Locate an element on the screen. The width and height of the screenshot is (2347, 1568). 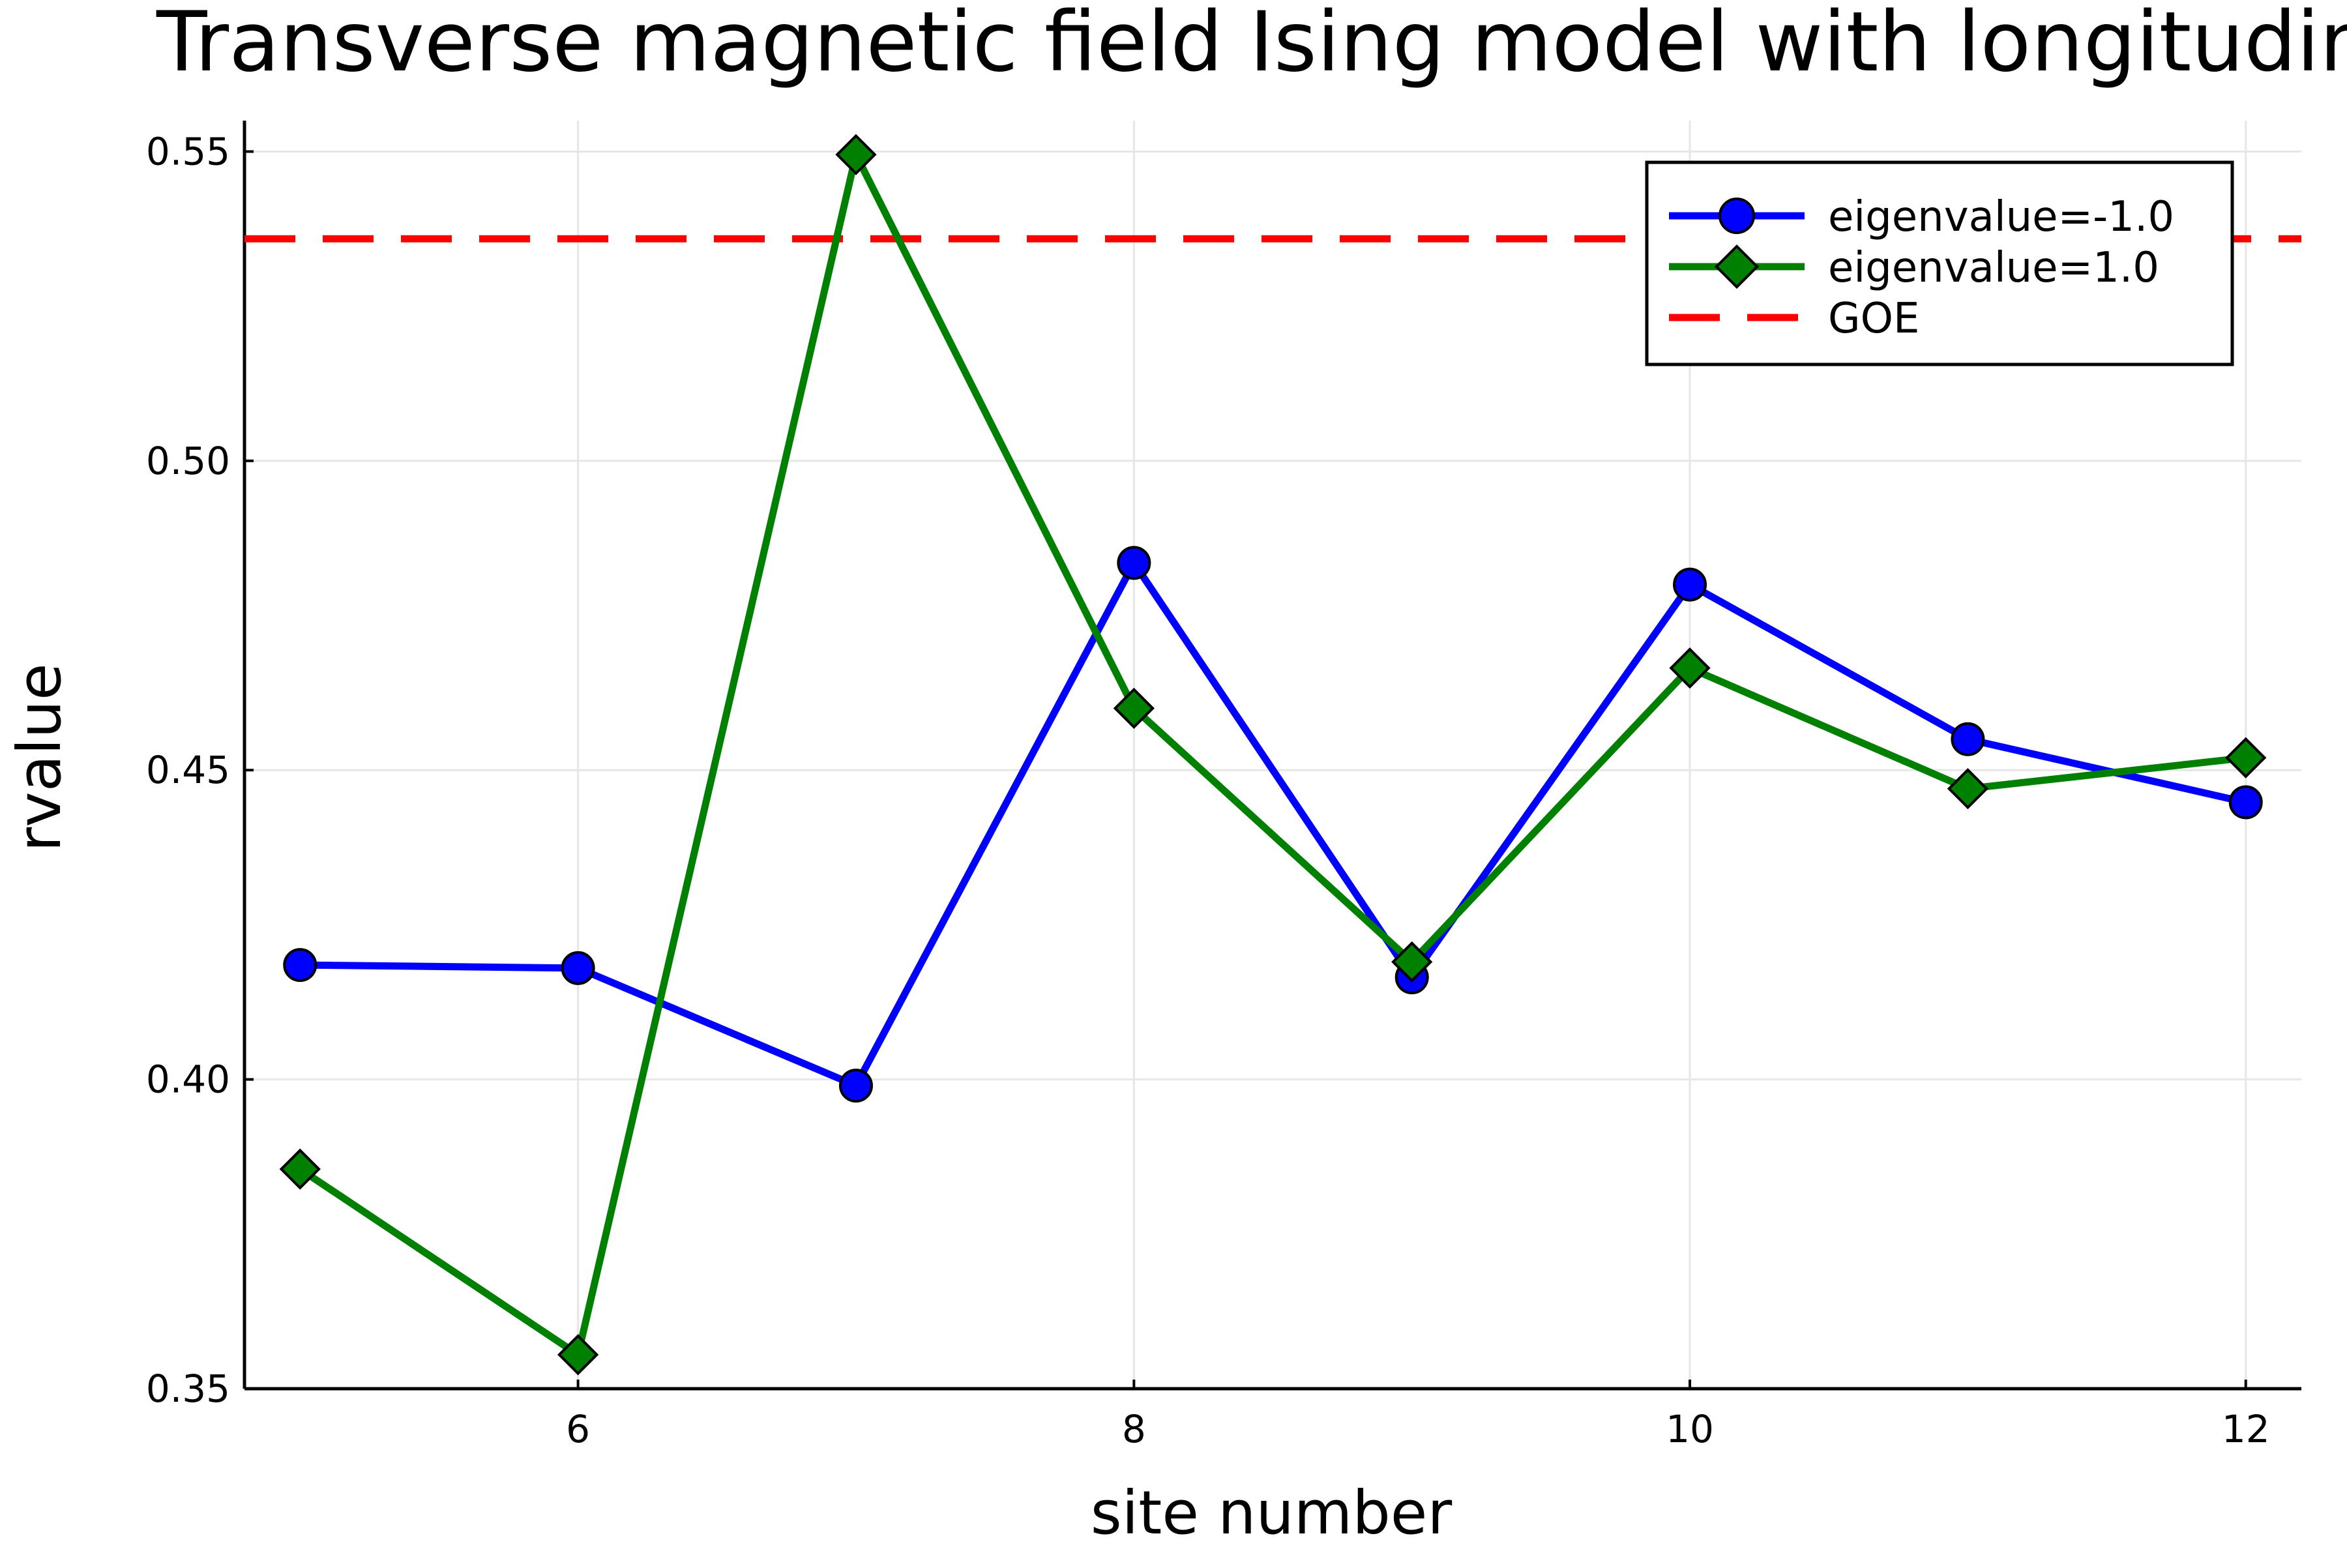
x-tick-label-1: 8 is located at coordinates (1134, 1429).